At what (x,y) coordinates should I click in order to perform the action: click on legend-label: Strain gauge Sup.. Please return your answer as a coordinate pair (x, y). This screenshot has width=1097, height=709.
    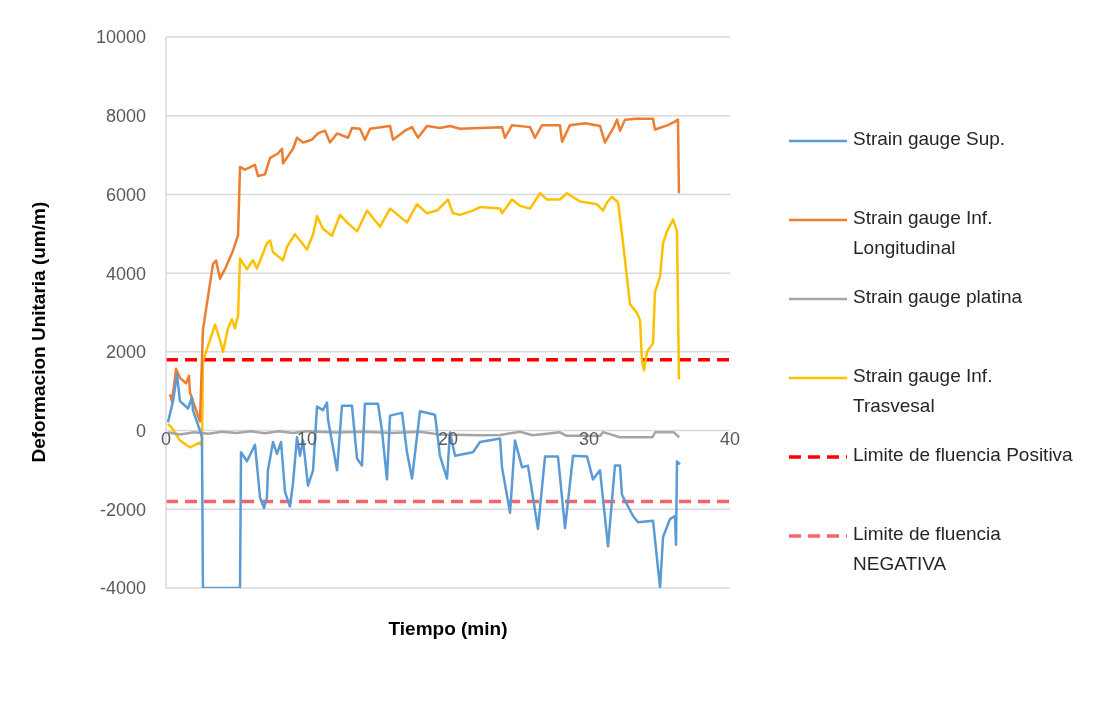
    Looking at the image, I should click on (930, 139).